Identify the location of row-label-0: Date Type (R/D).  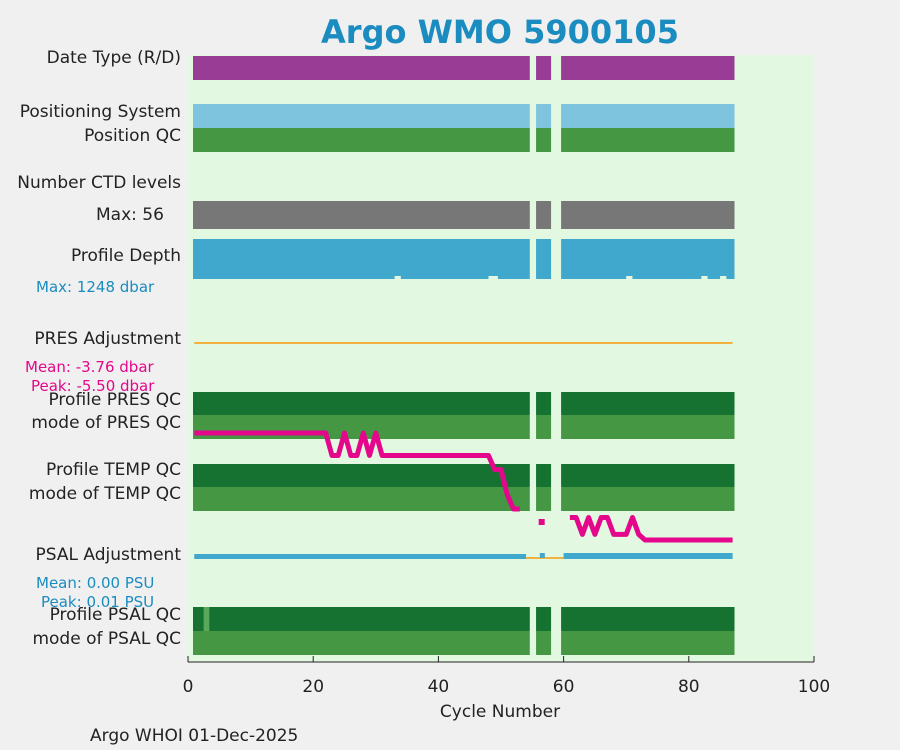
(114, 58).